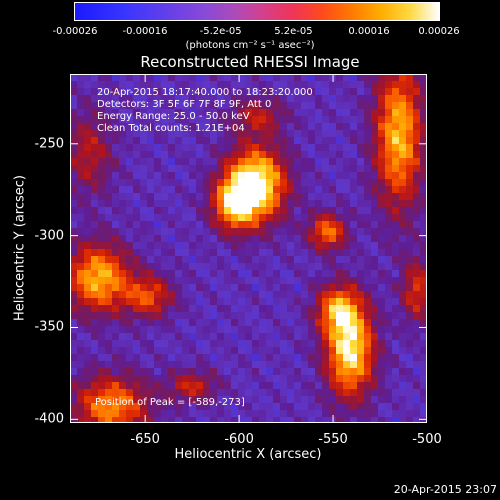  Describe the element at coordinates (257, 11) in the screenshot. I see `colorbar` at that location.